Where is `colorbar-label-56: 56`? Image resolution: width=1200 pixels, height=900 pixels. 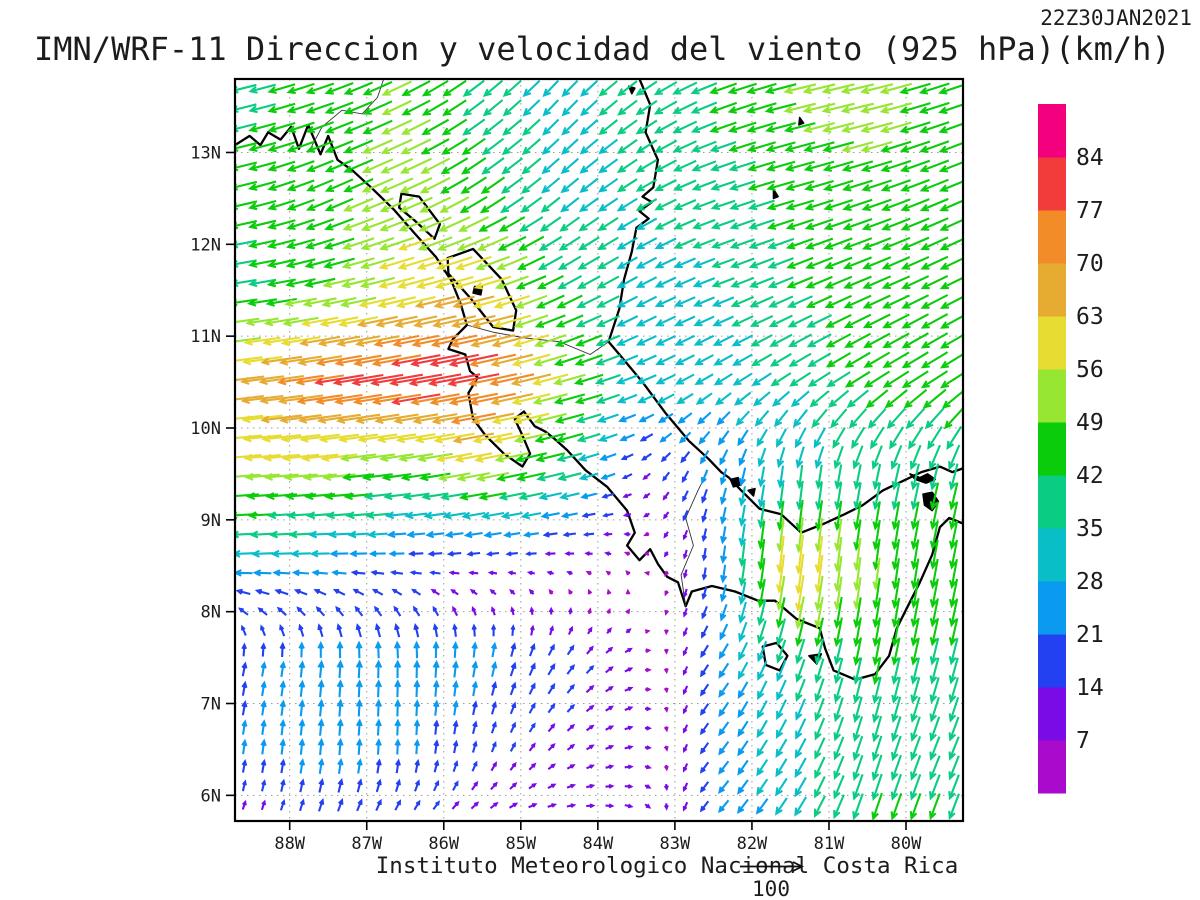 colorbar-label-56: 56 is located at coordinates (1090, 370).